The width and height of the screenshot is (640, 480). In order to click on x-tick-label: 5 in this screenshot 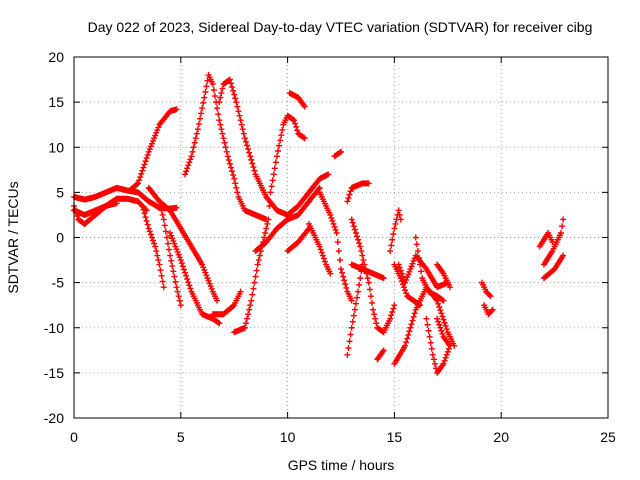, I will do `click(181, 437)`.